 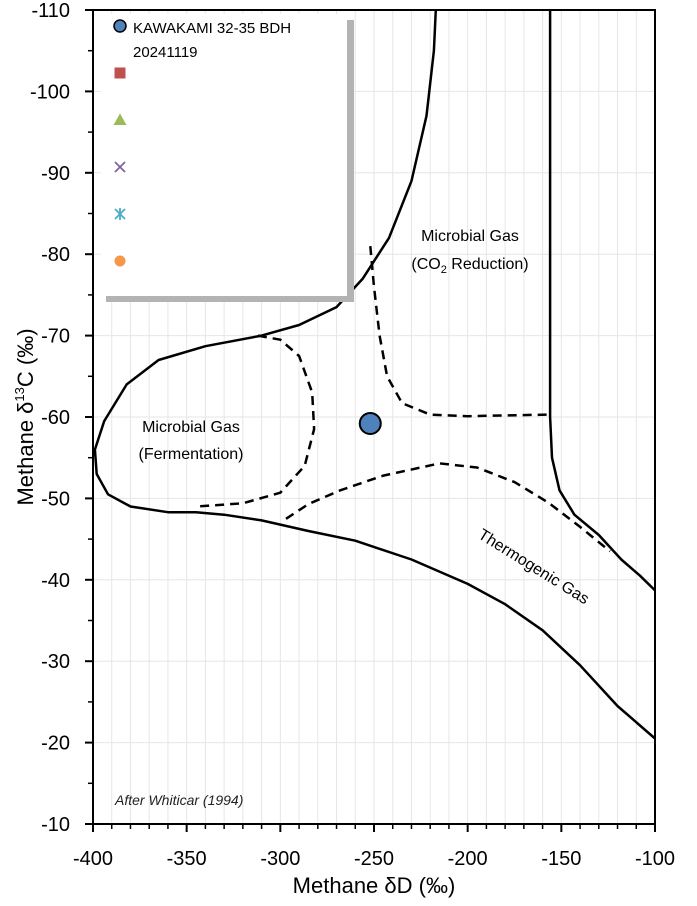 What do you see at coordinates (178, 800) in the screenshot?
I see `credit-note: After Whiticar (1994)` at bounding box center [178, 800].